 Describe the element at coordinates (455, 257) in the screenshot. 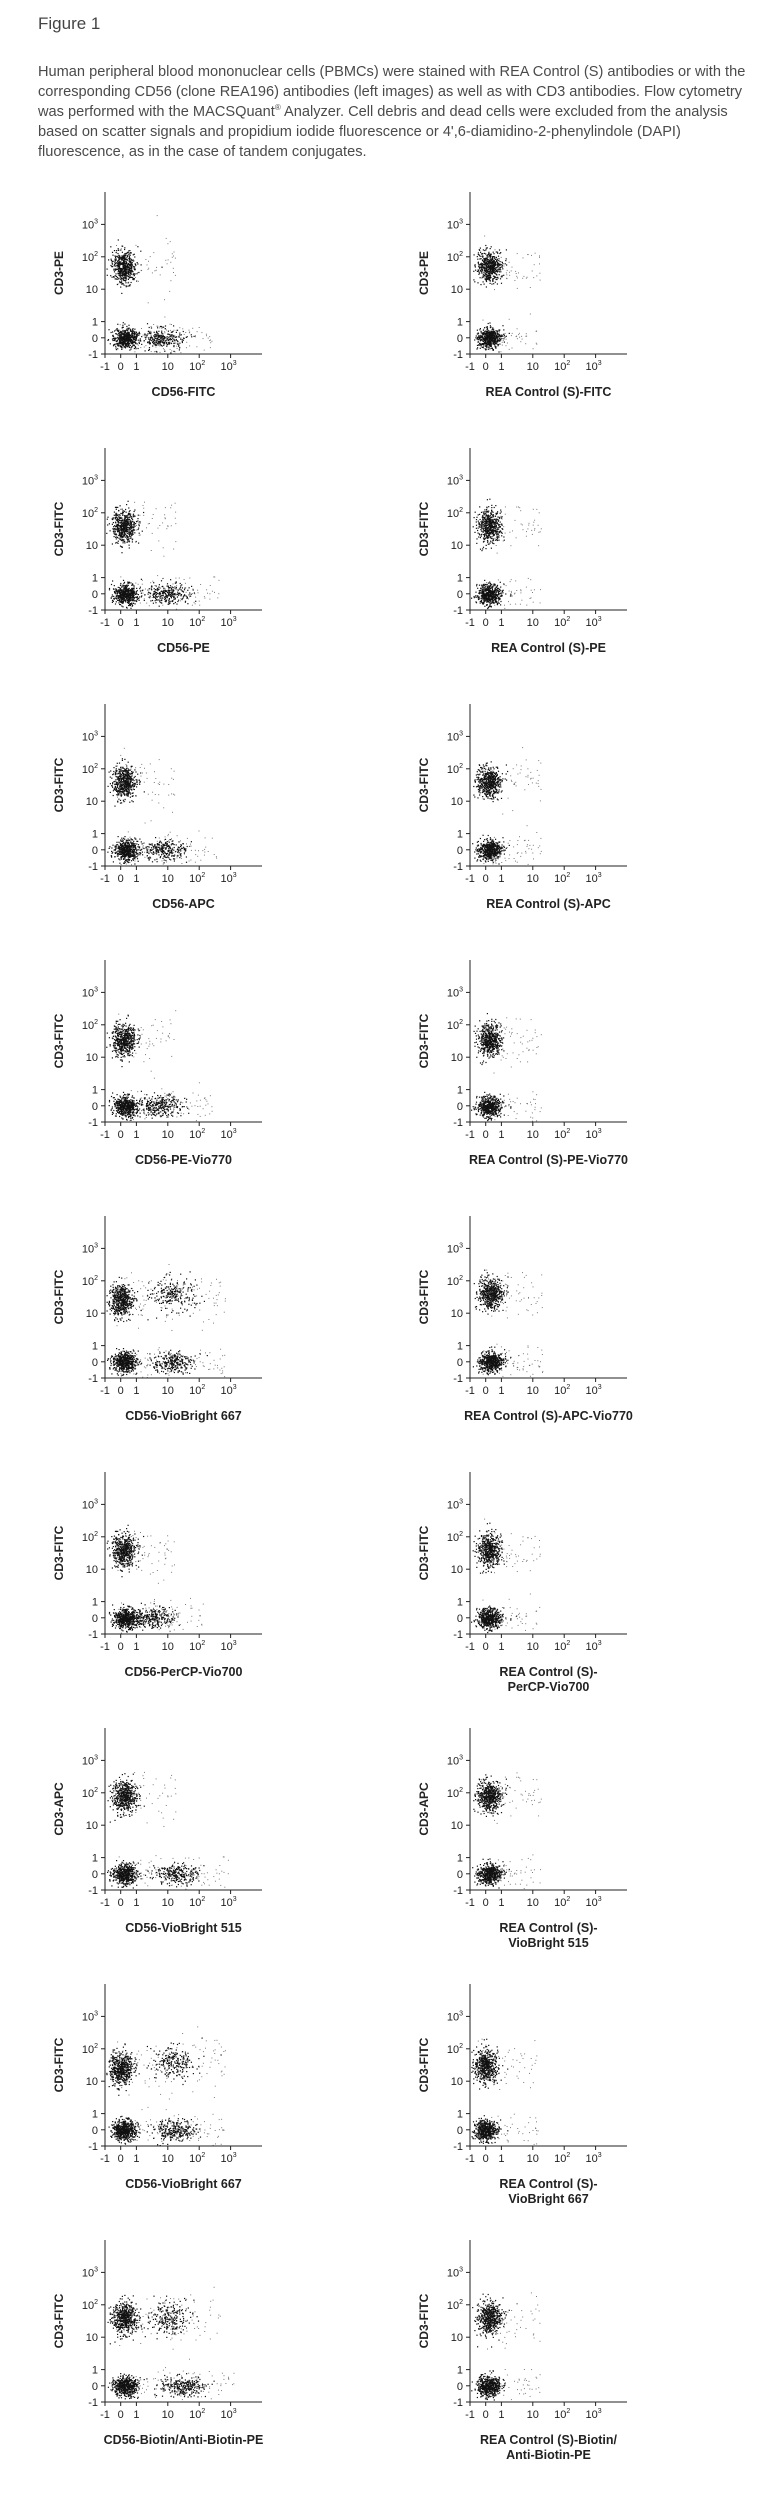

I see `y-tick-label: 102` at that location.